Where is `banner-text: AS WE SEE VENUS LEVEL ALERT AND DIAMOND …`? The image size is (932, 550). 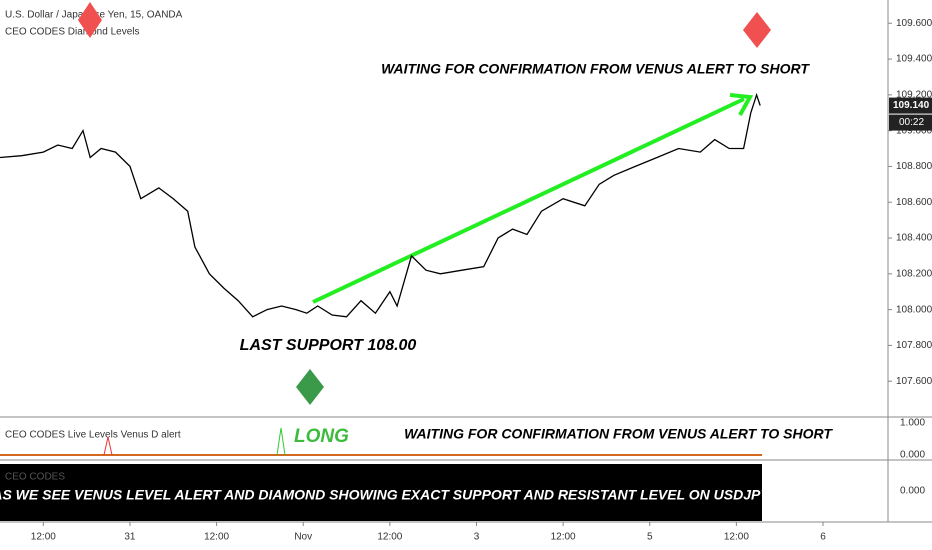 banner-text: AS WE SEE VENUS LEVEL ALERT AND DIAMOND … is located at coordinates (385, 495).